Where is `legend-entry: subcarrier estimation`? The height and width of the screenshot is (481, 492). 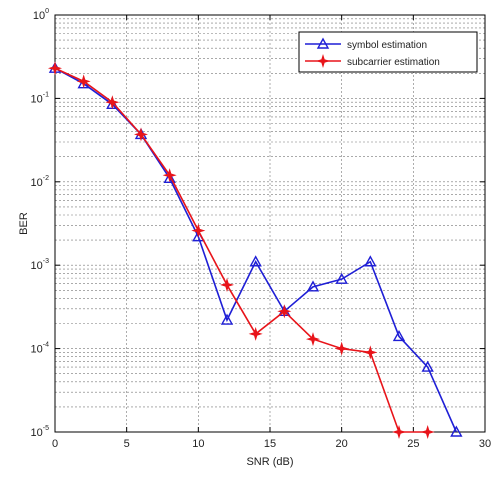 legend-entry: subcarrier estimation is located at coordinates (372, 61).